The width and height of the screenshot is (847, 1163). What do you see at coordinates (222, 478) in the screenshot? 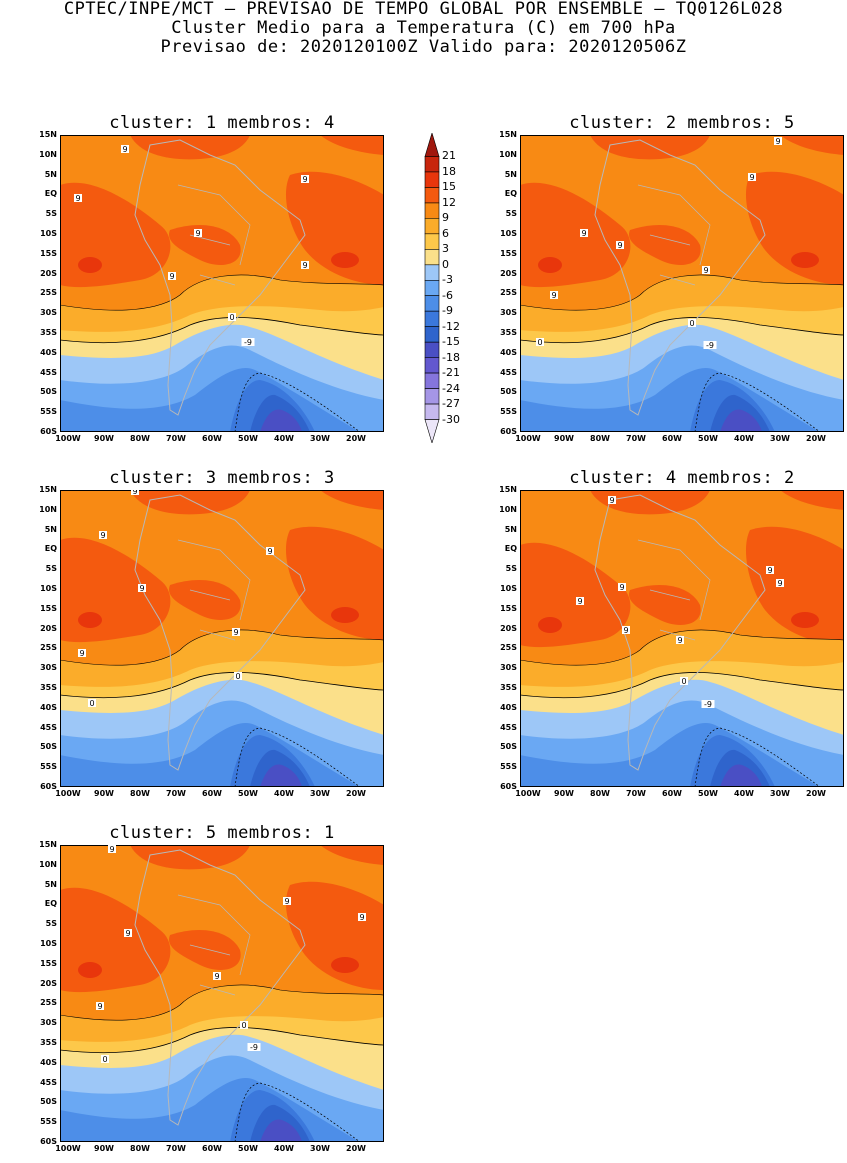
I see `panel-title: cluster: 3 membros: 3` at bounding box center [222, 478].